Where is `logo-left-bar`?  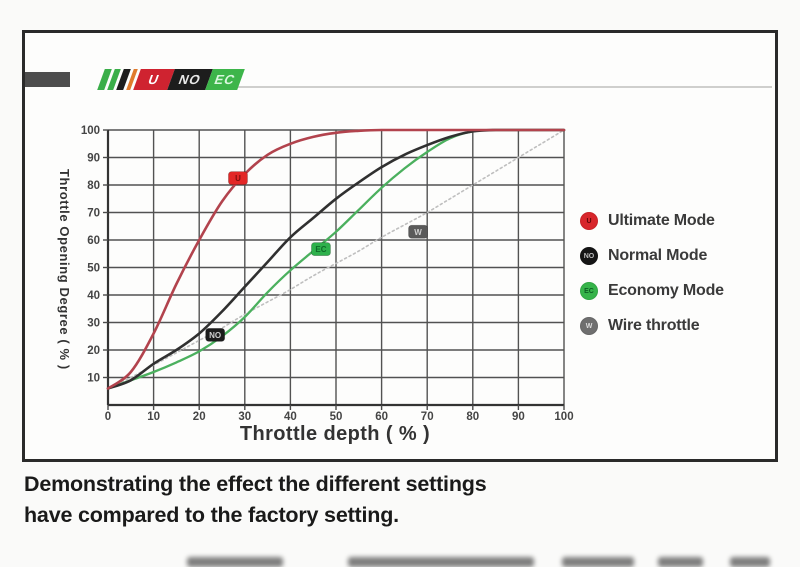
logo-left-bar is located at coordinates (47, 79).